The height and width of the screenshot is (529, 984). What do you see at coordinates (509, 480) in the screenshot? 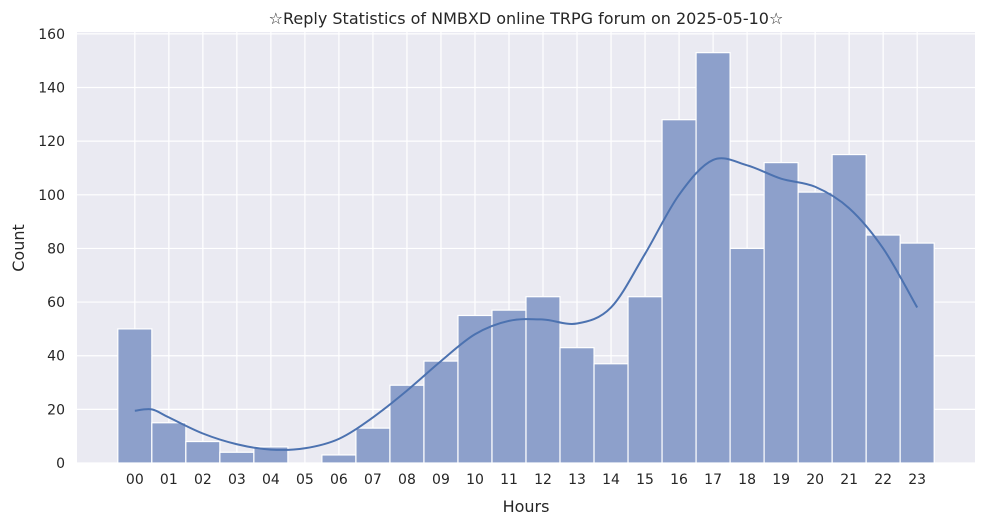
I see `x-tick-label: 11` at bounding box center [509, 480].